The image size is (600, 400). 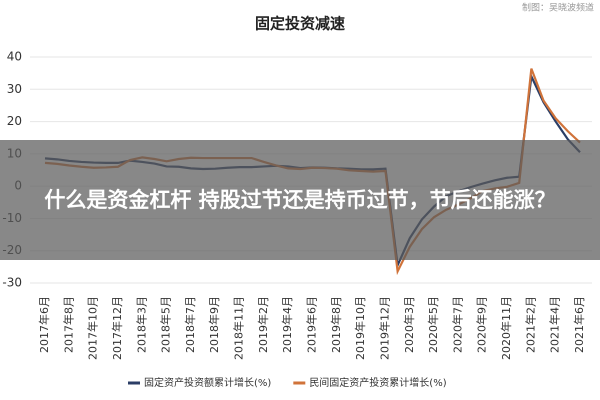 What do you see at coordinates (457, 324) in the screenshot?
I see `x-tick-label: 2020年7月` at bounding box center [457, 324].